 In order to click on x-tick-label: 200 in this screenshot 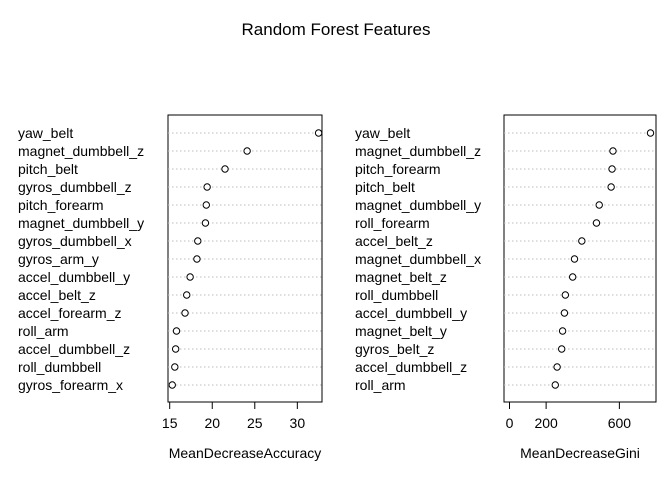, I will do `click(546, 423)`.